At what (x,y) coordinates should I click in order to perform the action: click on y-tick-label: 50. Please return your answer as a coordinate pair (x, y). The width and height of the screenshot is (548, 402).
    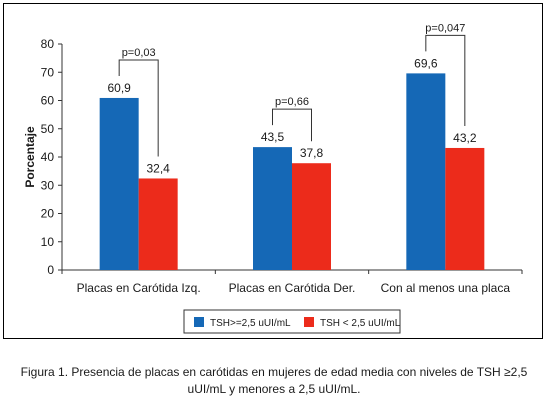
    Looking at the image, I should click on (48, 129).